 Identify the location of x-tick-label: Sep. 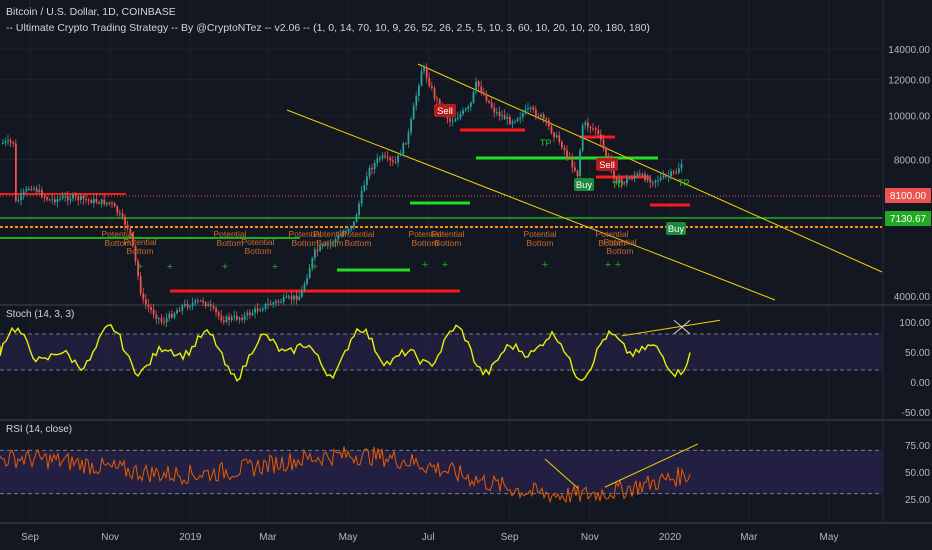
(510, 537).